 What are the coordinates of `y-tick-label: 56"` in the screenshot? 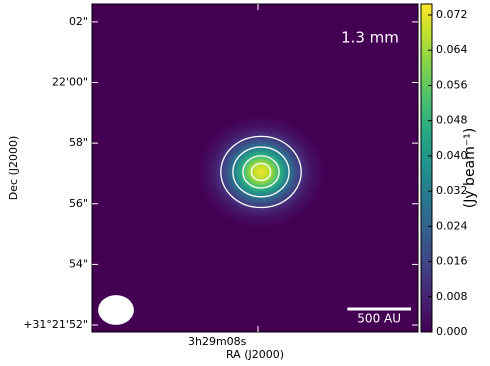 It's located at (78, 203).